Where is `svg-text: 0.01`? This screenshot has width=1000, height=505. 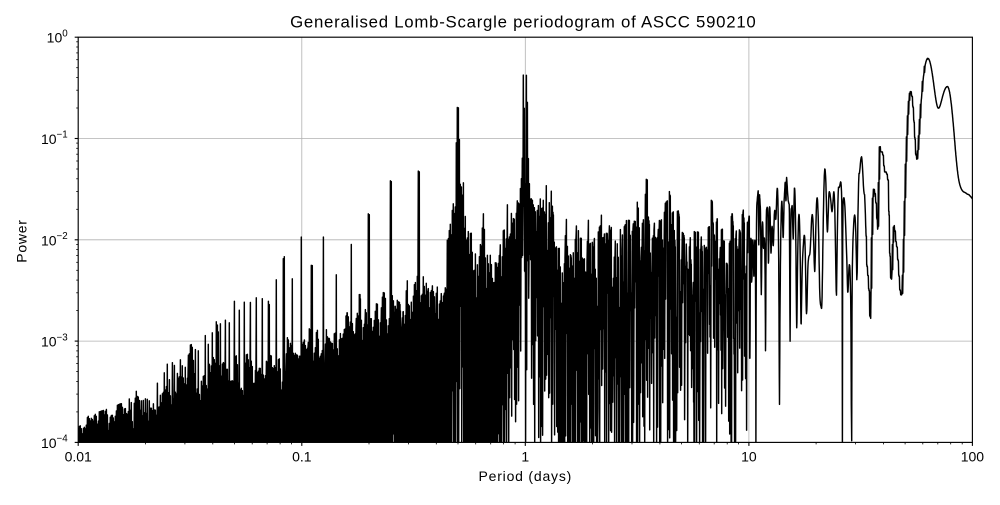
svg-text: 0.01 is located at coordinates (78, 457).